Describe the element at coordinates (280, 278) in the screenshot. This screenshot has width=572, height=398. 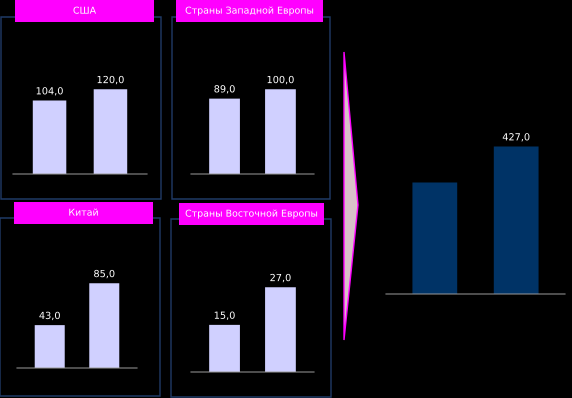
I see `data-label: 27,0` at that location.